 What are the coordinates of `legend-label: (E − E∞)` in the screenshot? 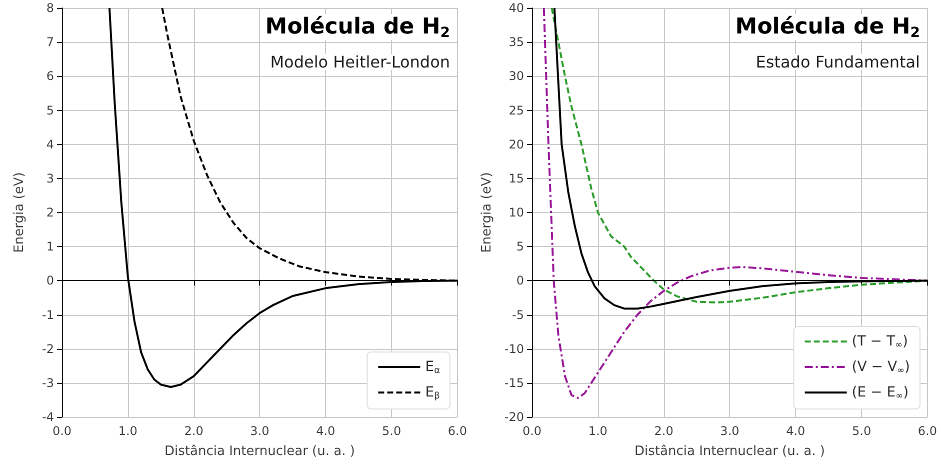 It's located at (880, 393).